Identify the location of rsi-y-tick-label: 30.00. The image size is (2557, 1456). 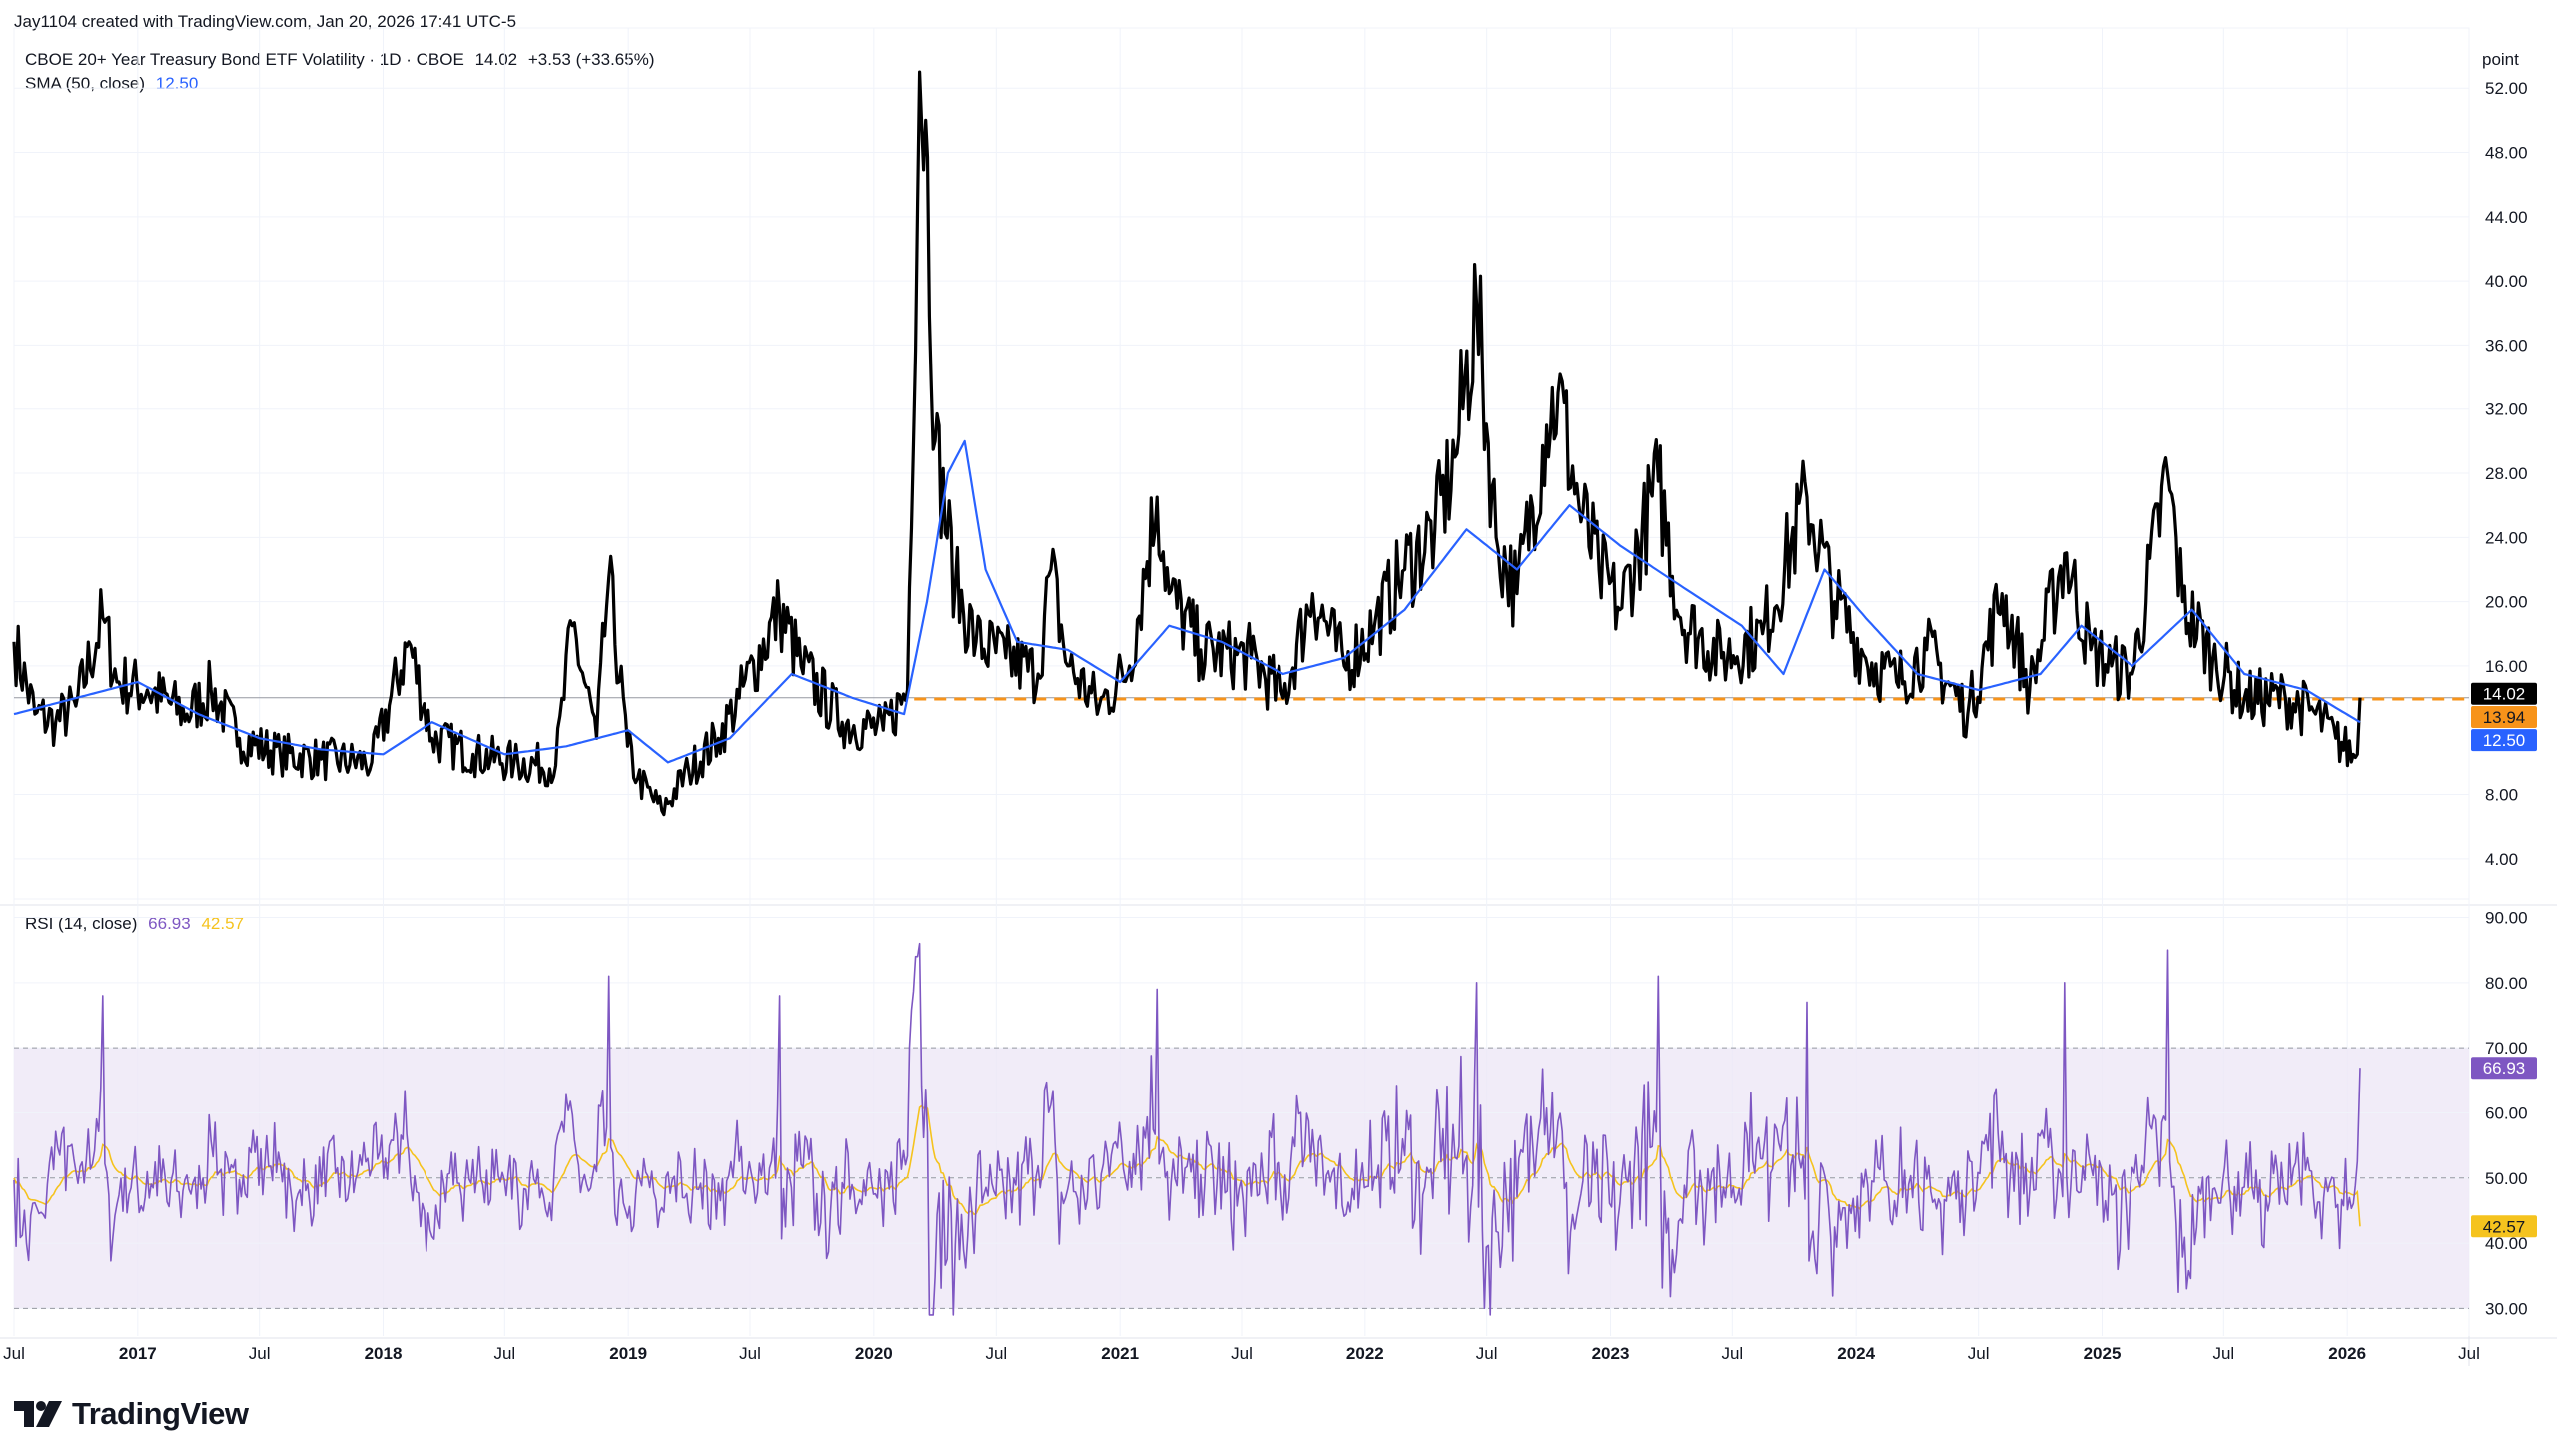
(2506, 1308).